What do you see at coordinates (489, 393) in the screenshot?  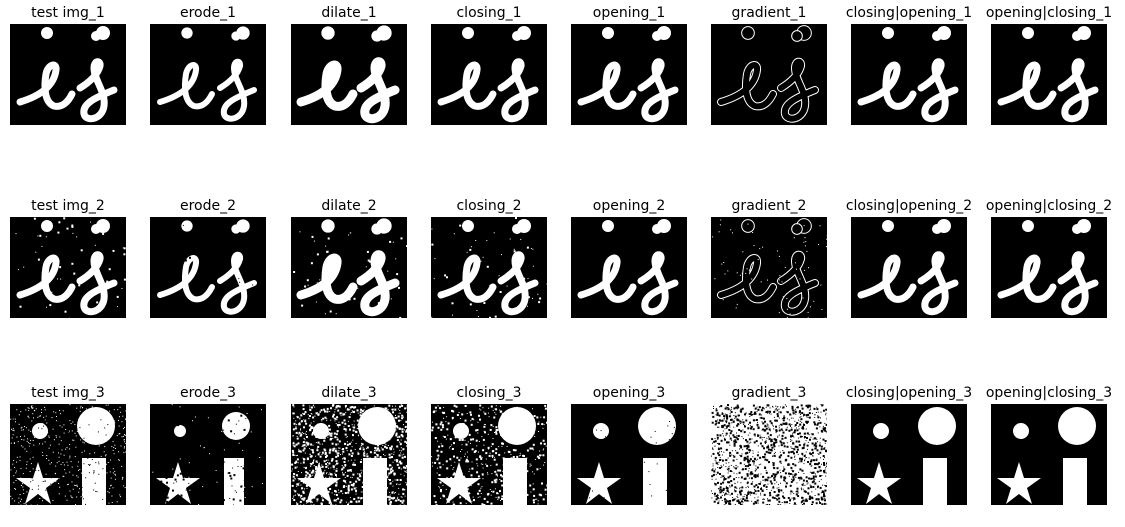 I see `panel-title: closing_3` at bounding box center [489, 393].